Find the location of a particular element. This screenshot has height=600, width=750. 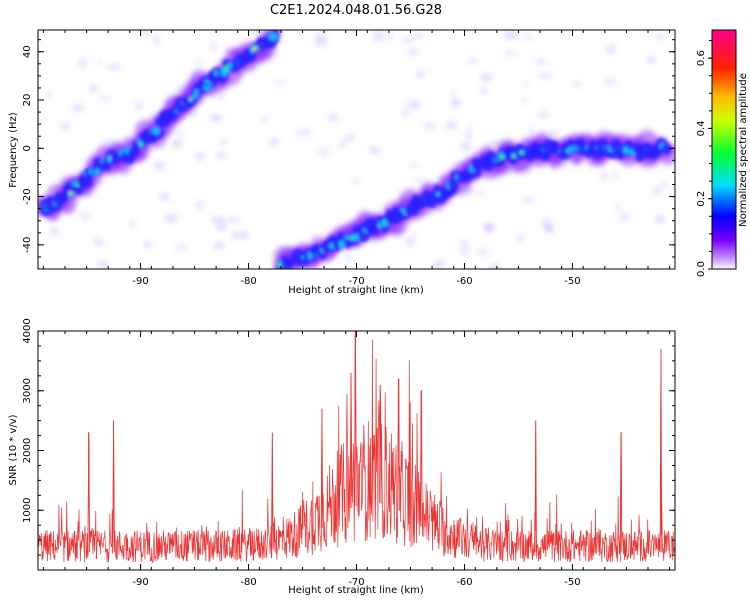

colorbar-tick-label: 0.2 is located at coordinates (701, 199).